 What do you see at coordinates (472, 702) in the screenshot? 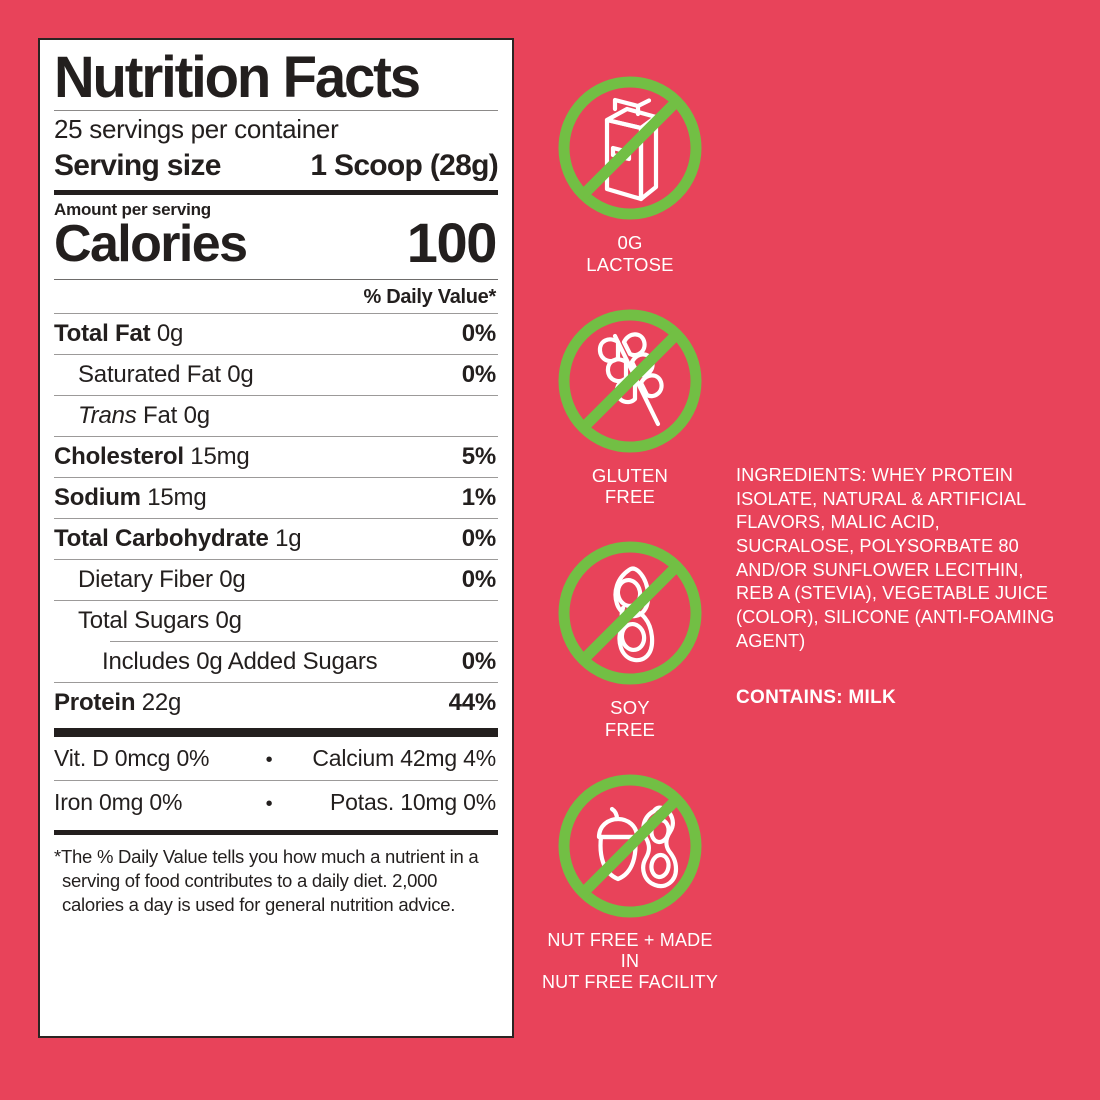
I see `nutrient-daily-value: 44%` at bounding box center [472, 702].